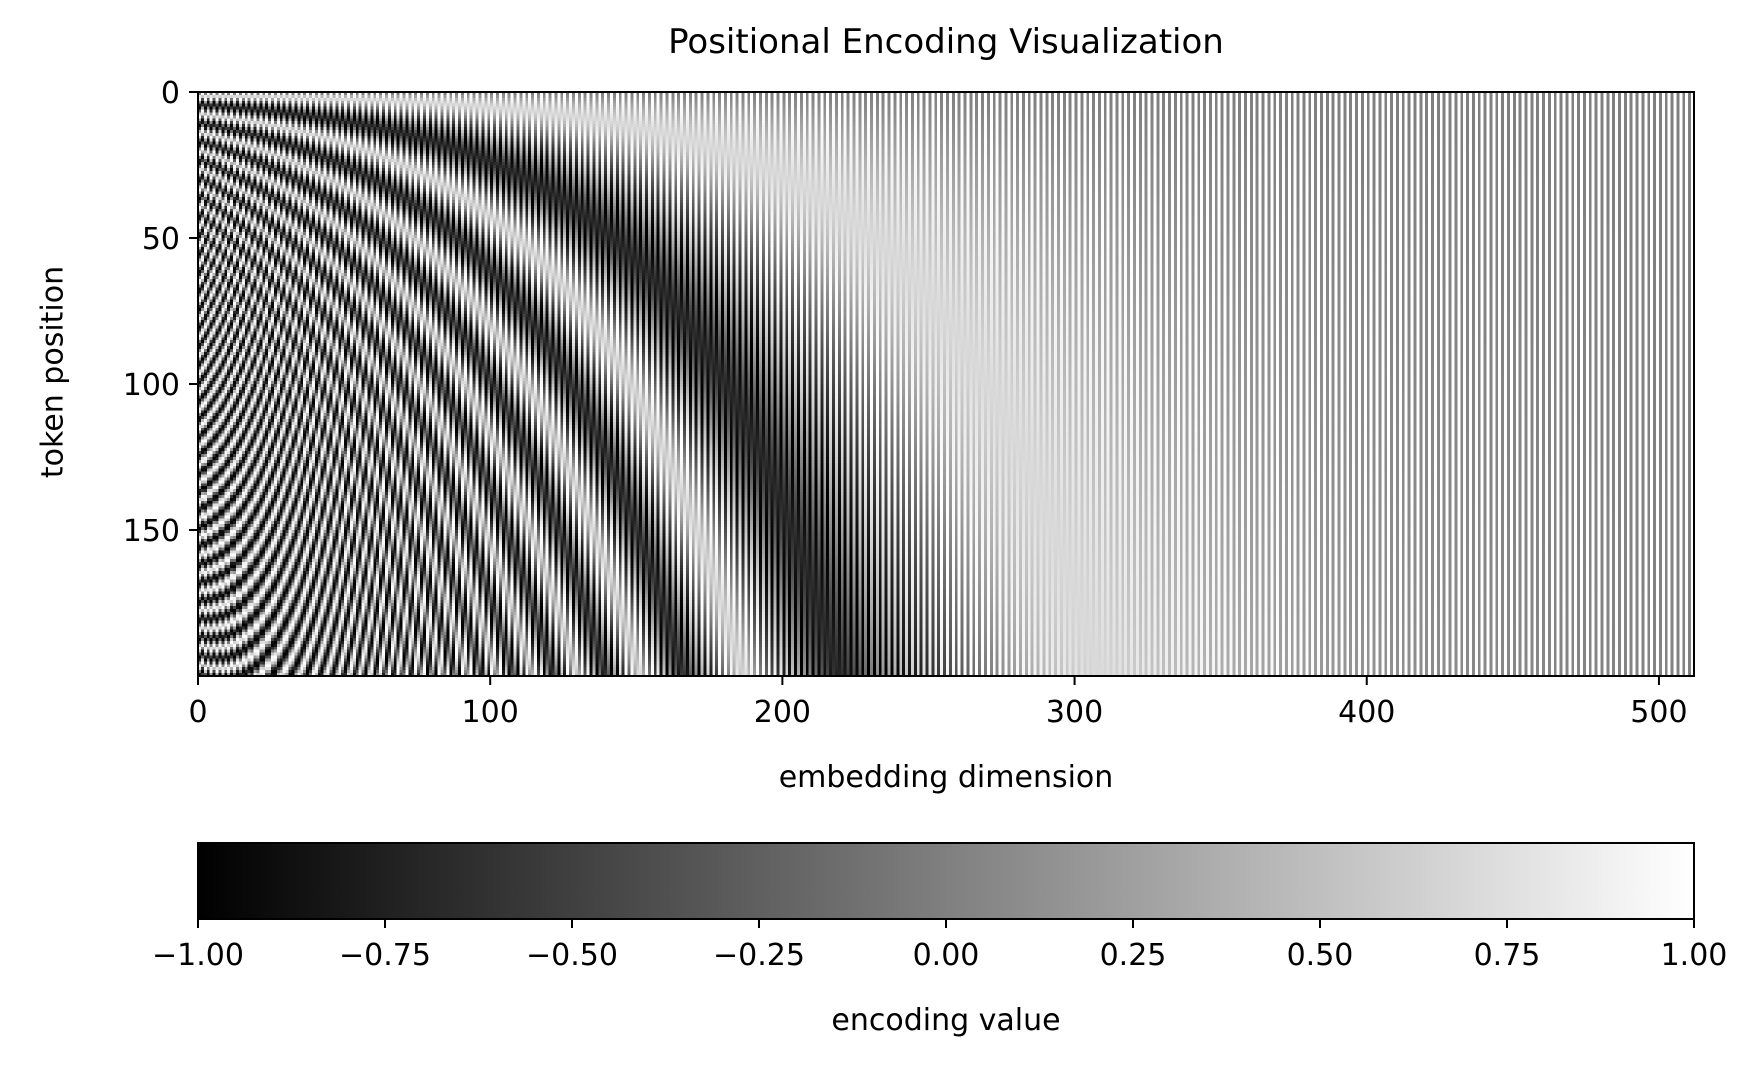 The image size is (1761, 1074). Describe the element at coordinates (1366, 712) in the screenshot. I see `x-tick-label: 400` at that location.